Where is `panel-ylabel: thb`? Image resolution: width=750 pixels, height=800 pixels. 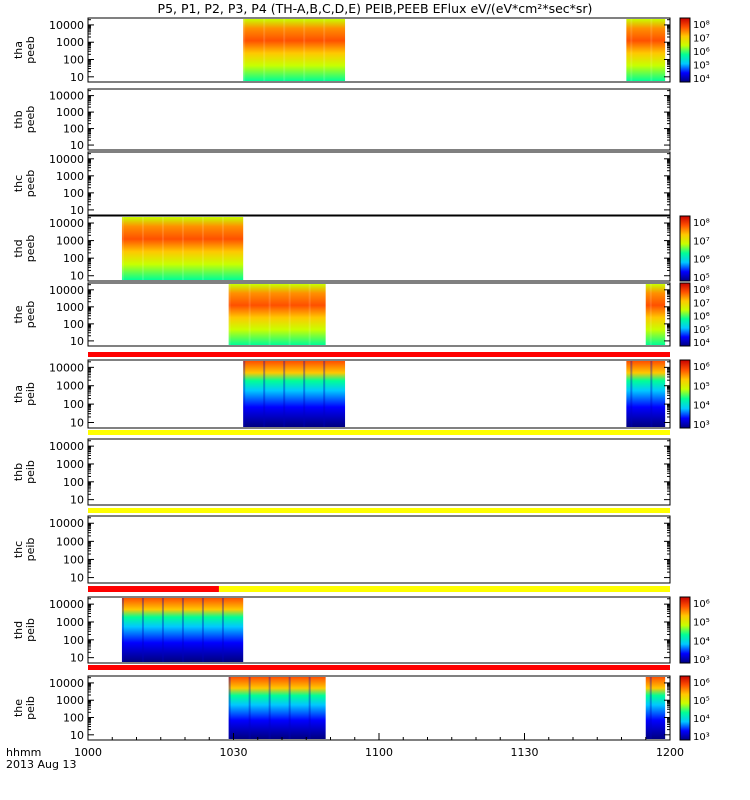
panel-ylabel: thb is located at coordinates (18, 472).